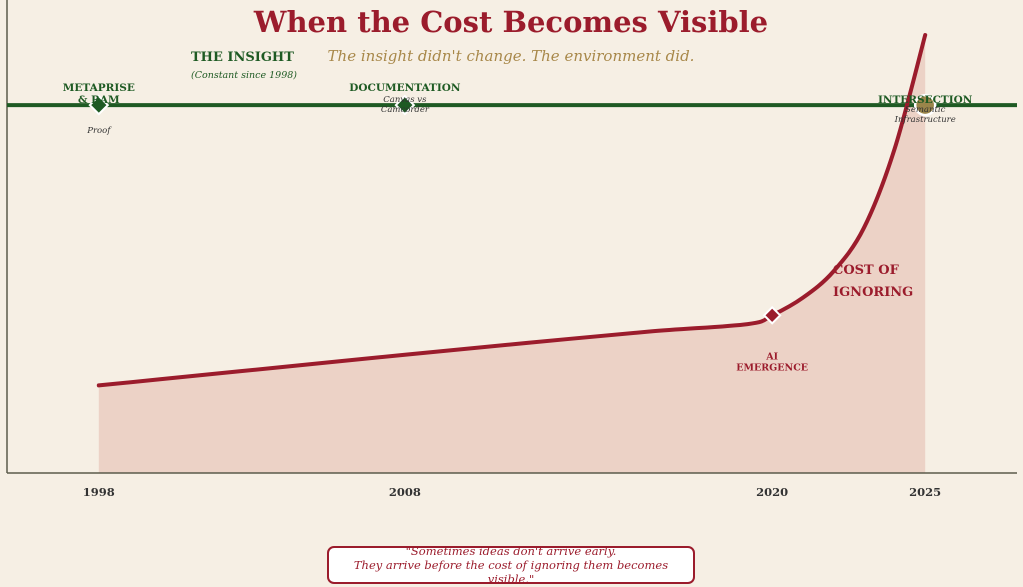 Image resolution: width=1023 pixels, height=587 pixels. I want to click on quote-line-1: "Sometimes ideas don't arrive early., so click(511, 551).